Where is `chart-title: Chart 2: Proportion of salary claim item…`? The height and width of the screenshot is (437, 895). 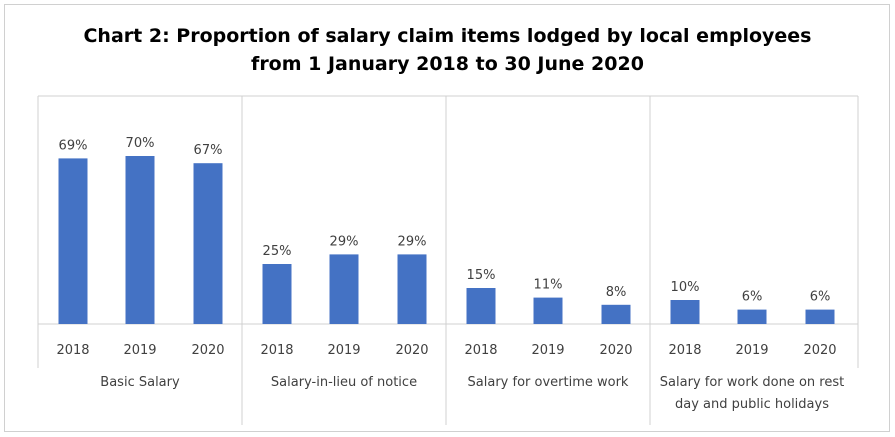 chart-title: Chart 2: Proportion of salary claim item… is located at coordinates (447, 50).